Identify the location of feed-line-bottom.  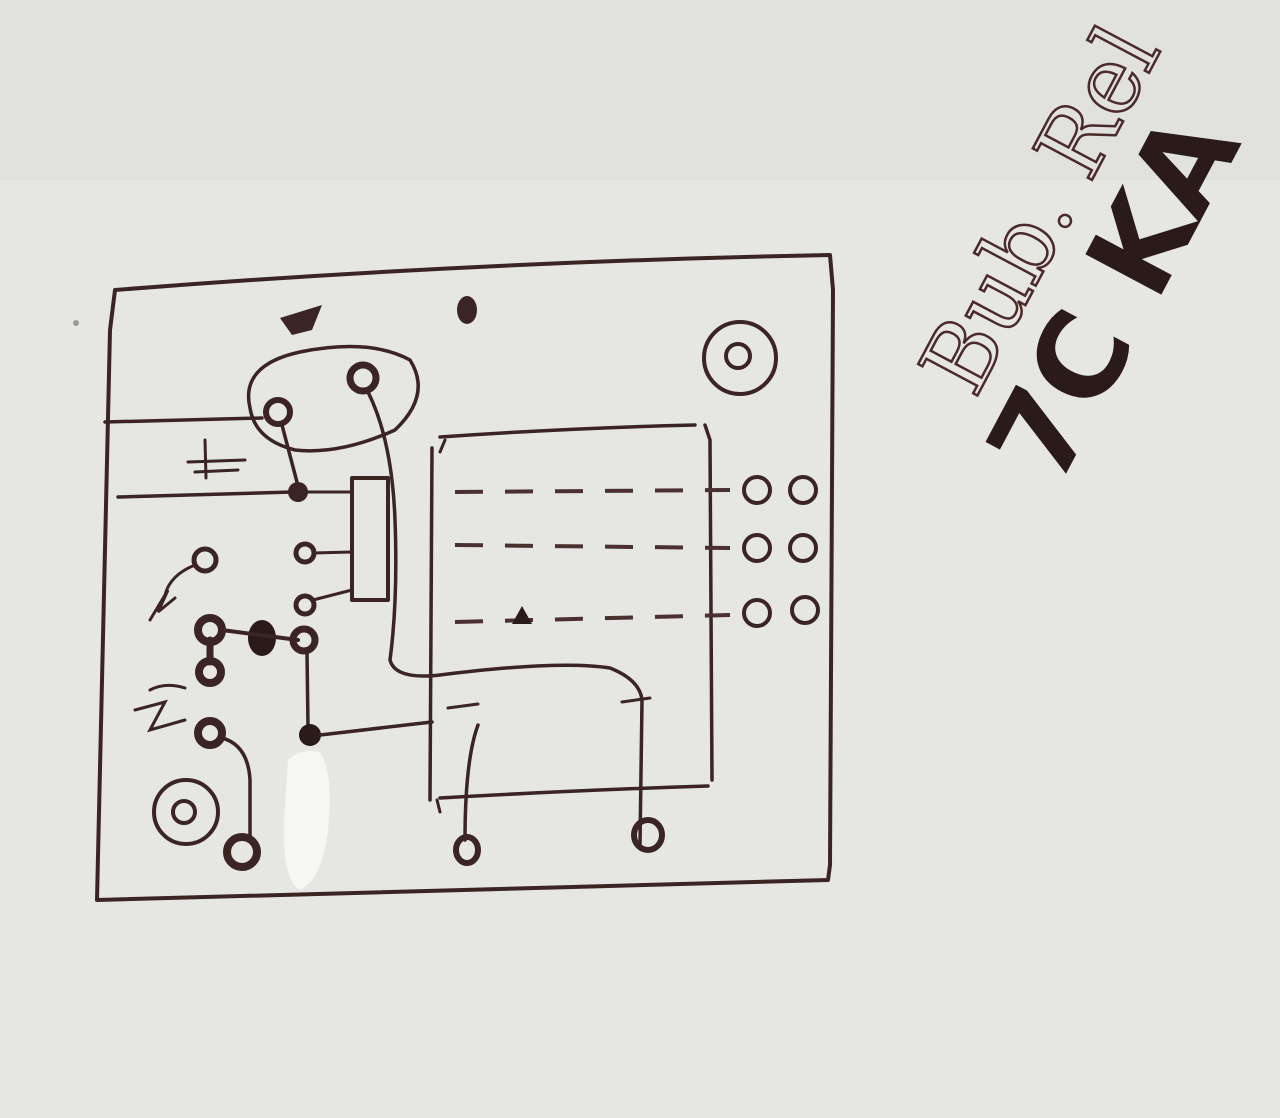
(205, 494).